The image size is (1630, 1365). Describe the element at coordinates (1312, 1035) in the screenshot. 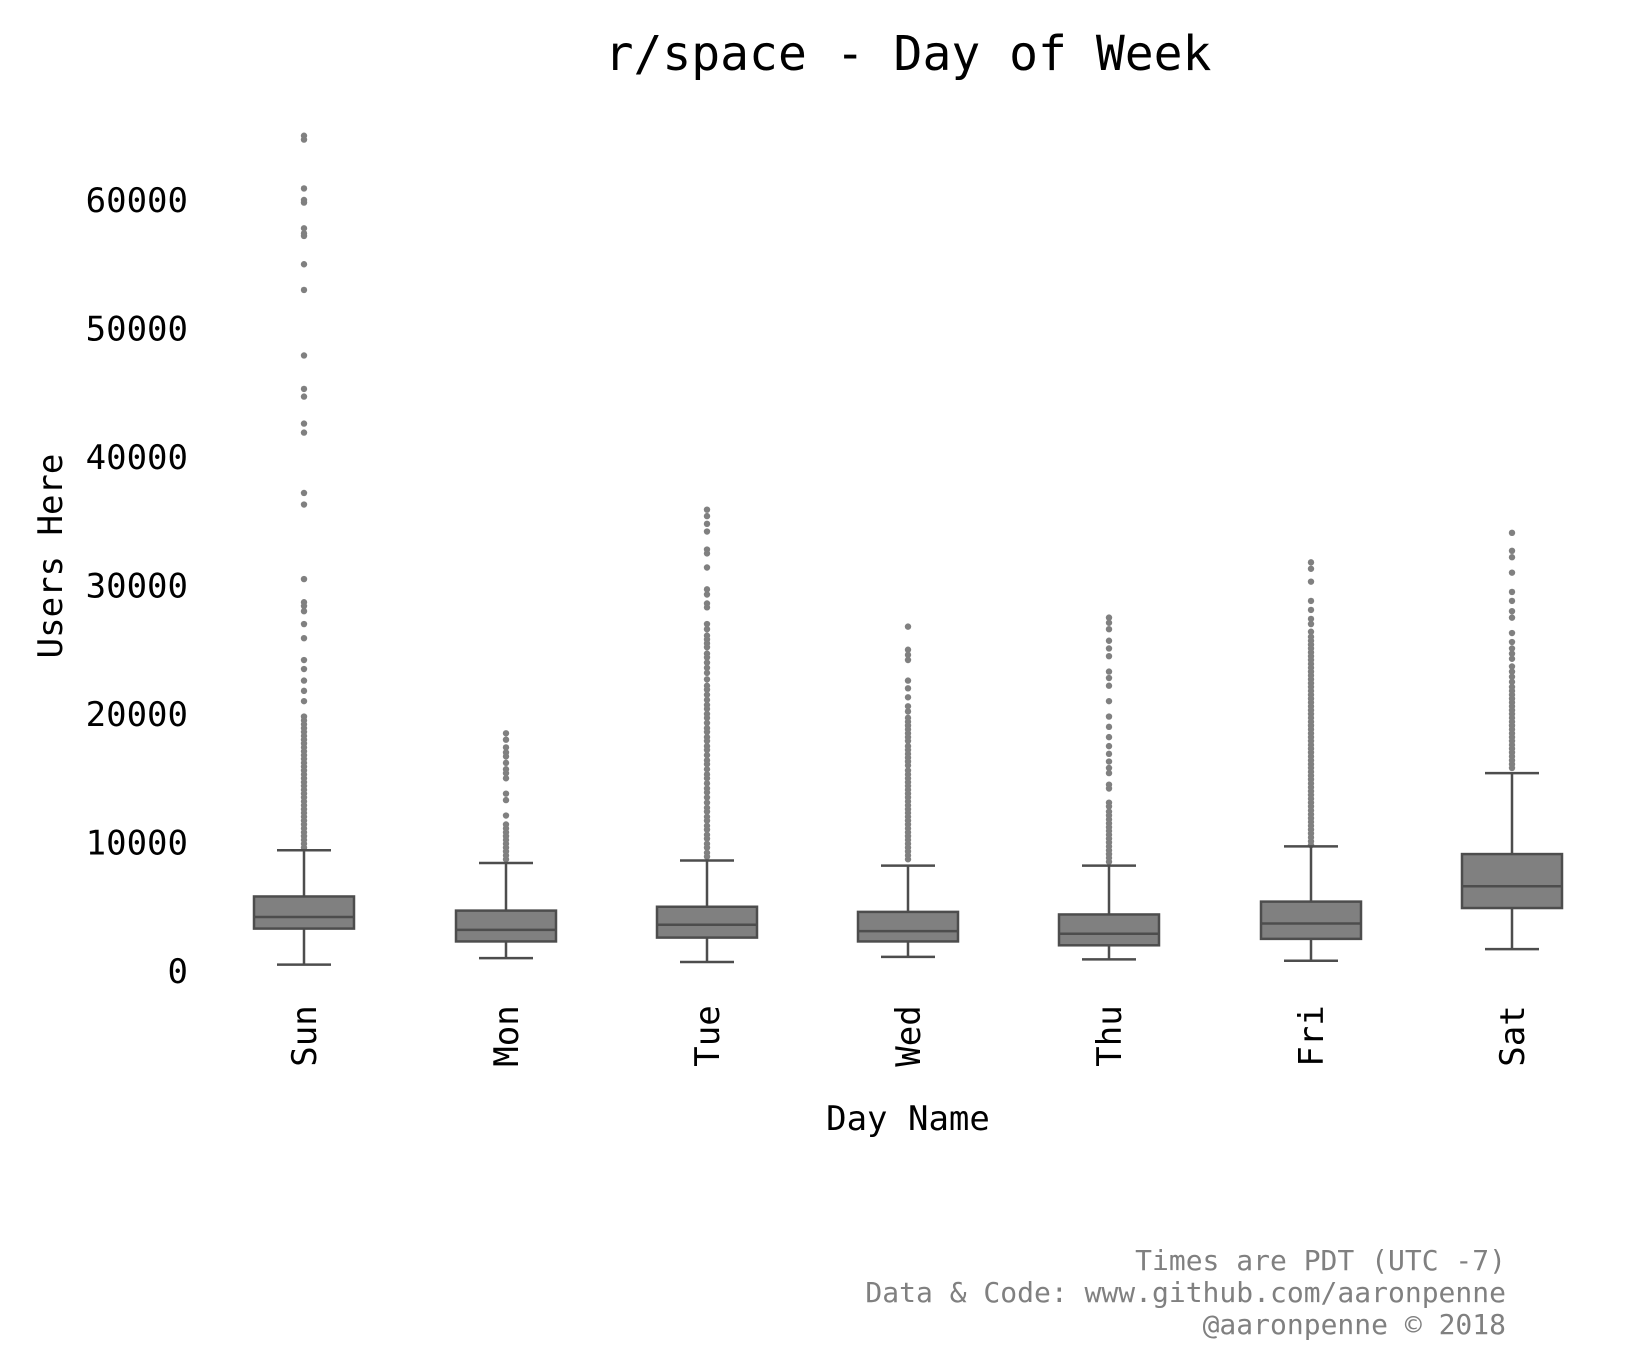

I see `x-tick-label: Fri` at that location.